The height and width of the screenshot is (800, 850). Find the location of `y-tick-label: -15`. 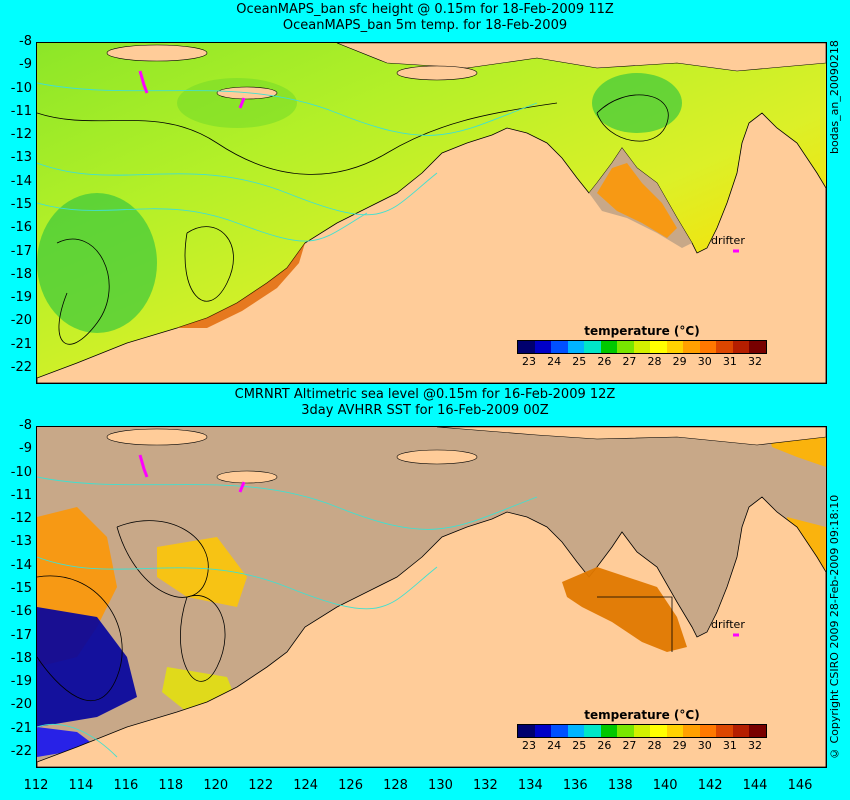

y-tick-label: -15 is located at coordinates (21, 204).